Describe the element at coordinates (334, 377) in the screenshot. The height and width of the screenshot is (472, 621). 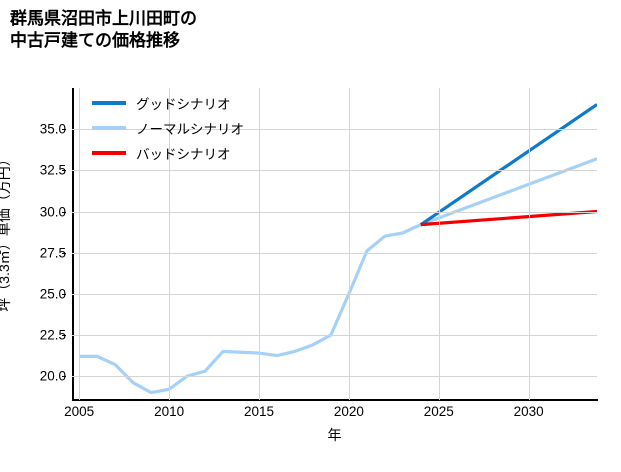
I see `gridline-y-20.0` at that location.